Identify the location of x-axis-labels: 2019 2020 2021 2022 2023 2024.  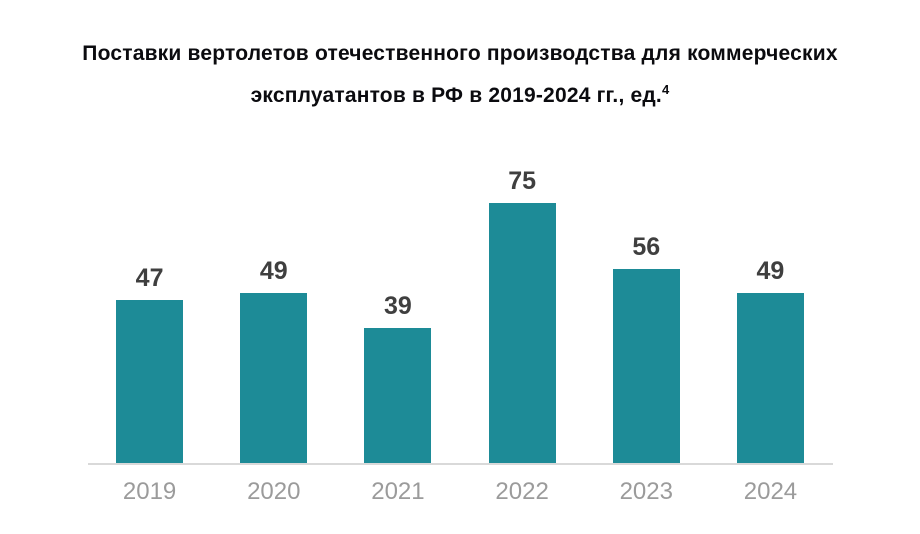
(460, 485).